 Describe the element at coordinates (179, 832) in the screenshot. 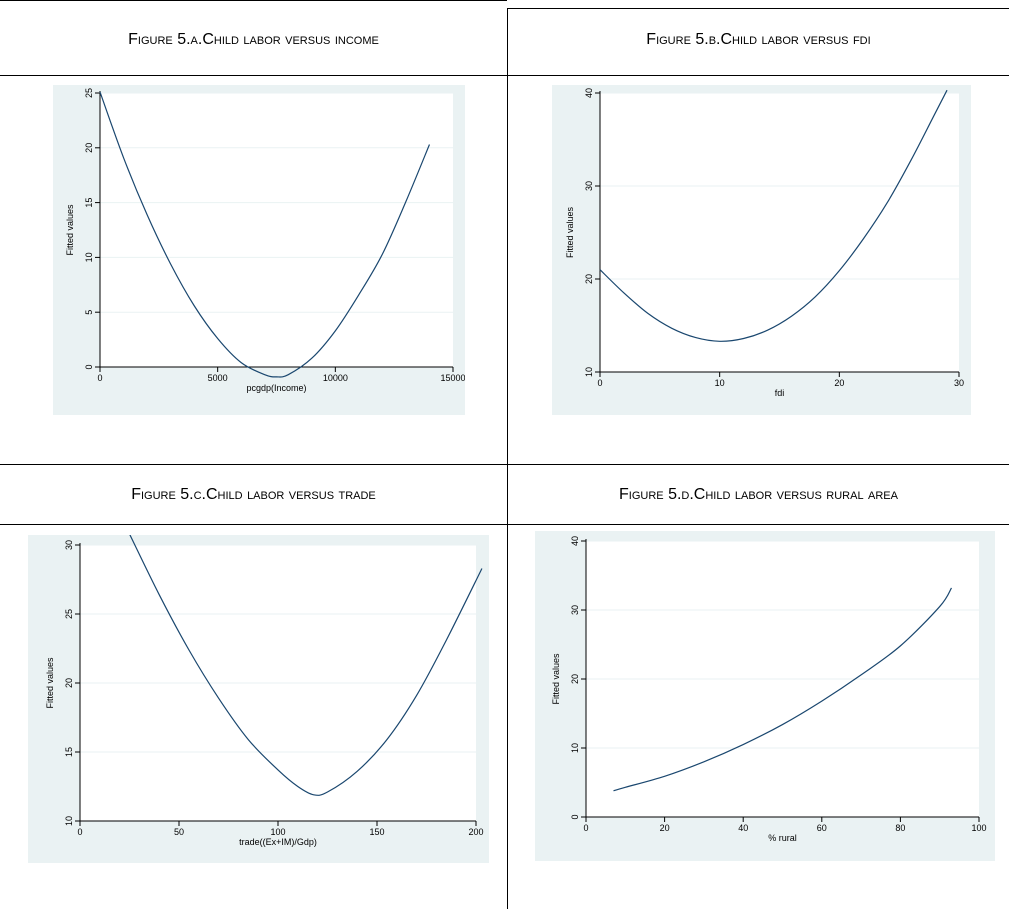

I see `x-tick-label: 50` at that location.